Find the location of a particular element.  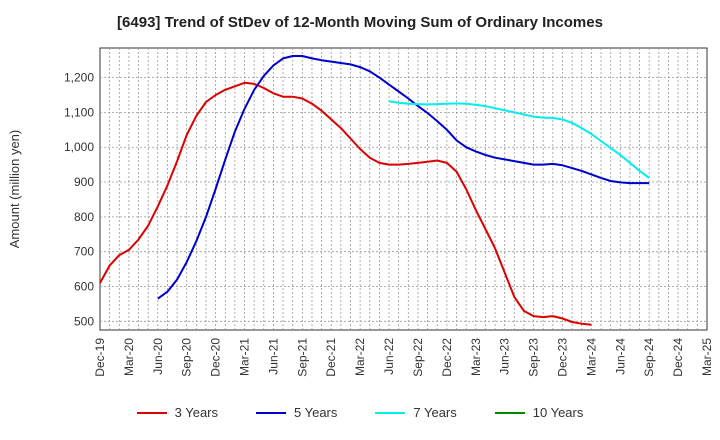

x-tick-label: Dec-23 is located at coordinates (562, 357).